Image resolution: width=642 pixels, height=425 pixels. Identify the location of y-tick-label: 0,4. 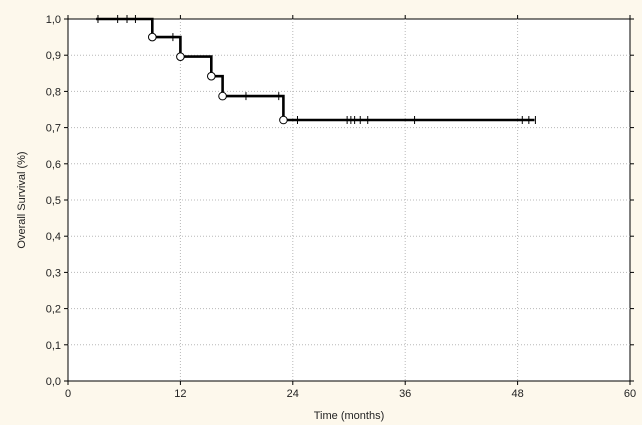
(53, 237).